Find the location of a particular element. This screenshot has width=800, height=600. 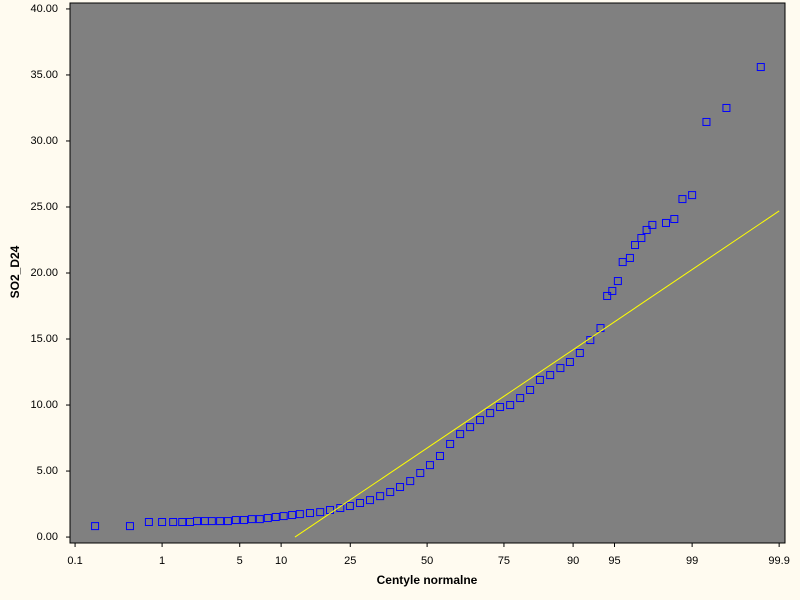

x-tick-label: 90 is located at coordinates (573, 561).